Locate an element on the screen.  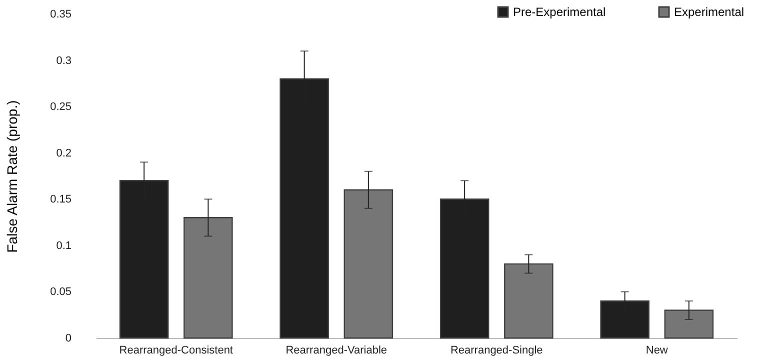
y-tick-label: 0.05 is located at coordinates (61, 292).